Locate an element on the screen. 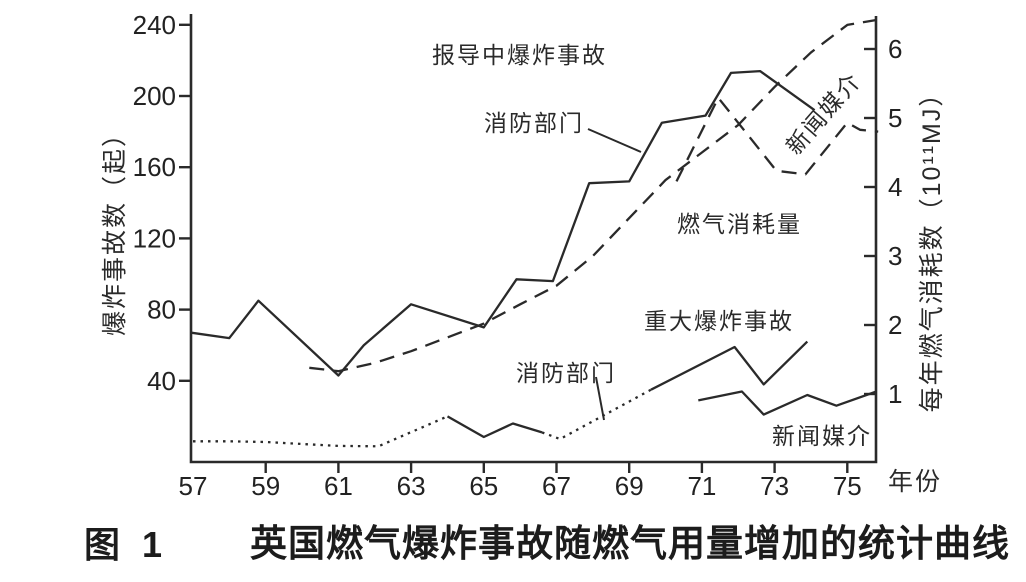 Image resolution: width=1026 pixels, height=582 pixels. left-axis-tick-label: 80 is located at coordinates (161, 310).